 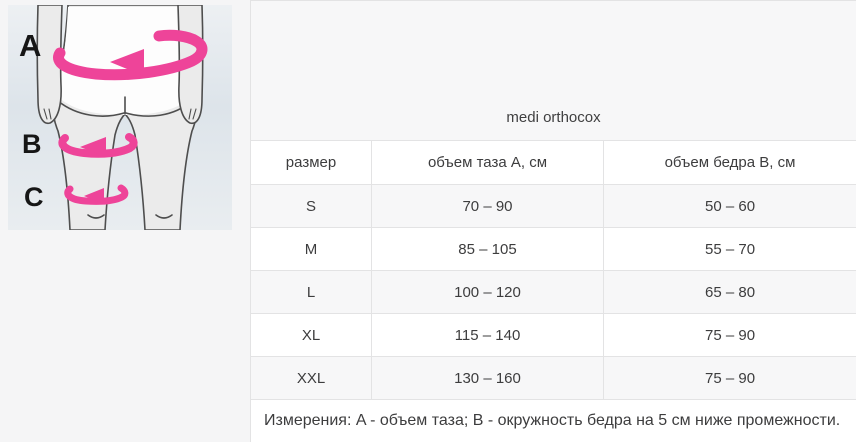 What do you see at coordinates (311, 335) in the screenshot?
I see `size-cell: XL` at bounding box center [311, 335].